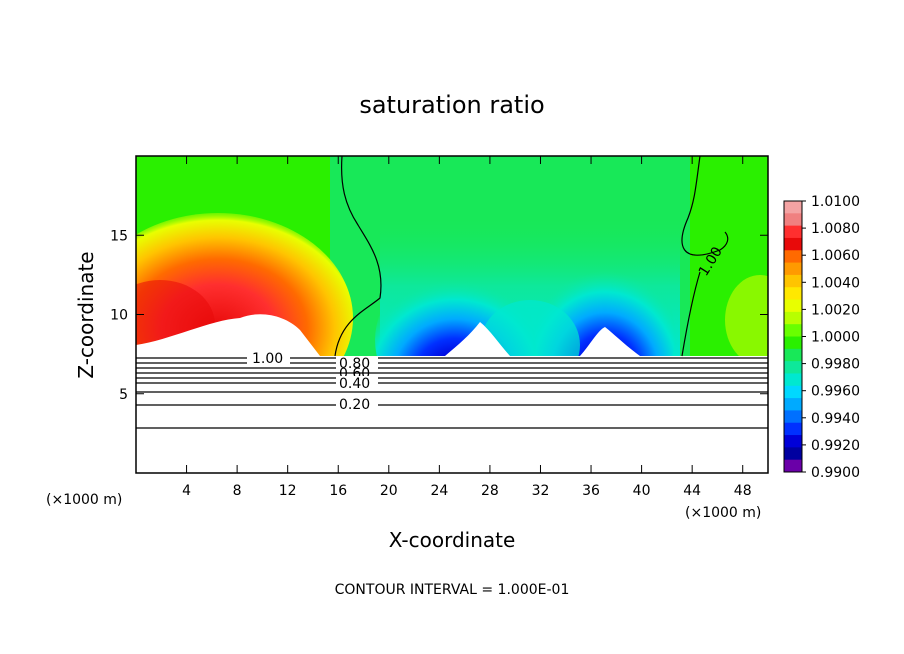 The image size is (904, 654). I want to click on x-tick-label: 16, so click(338, 491).